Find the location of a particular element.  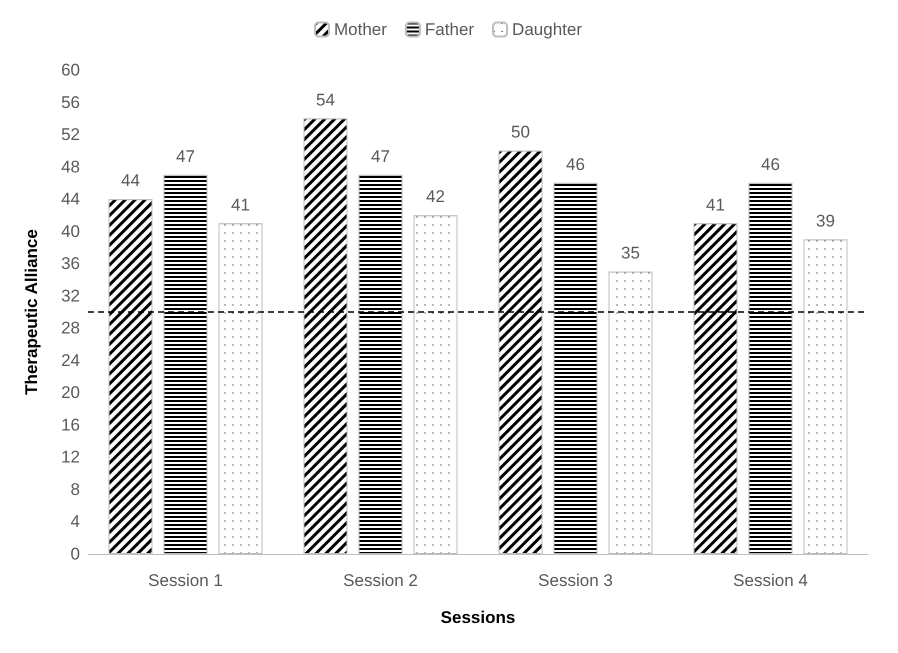

x-tick-label: Session 4 is located at coordinates (770, 580).